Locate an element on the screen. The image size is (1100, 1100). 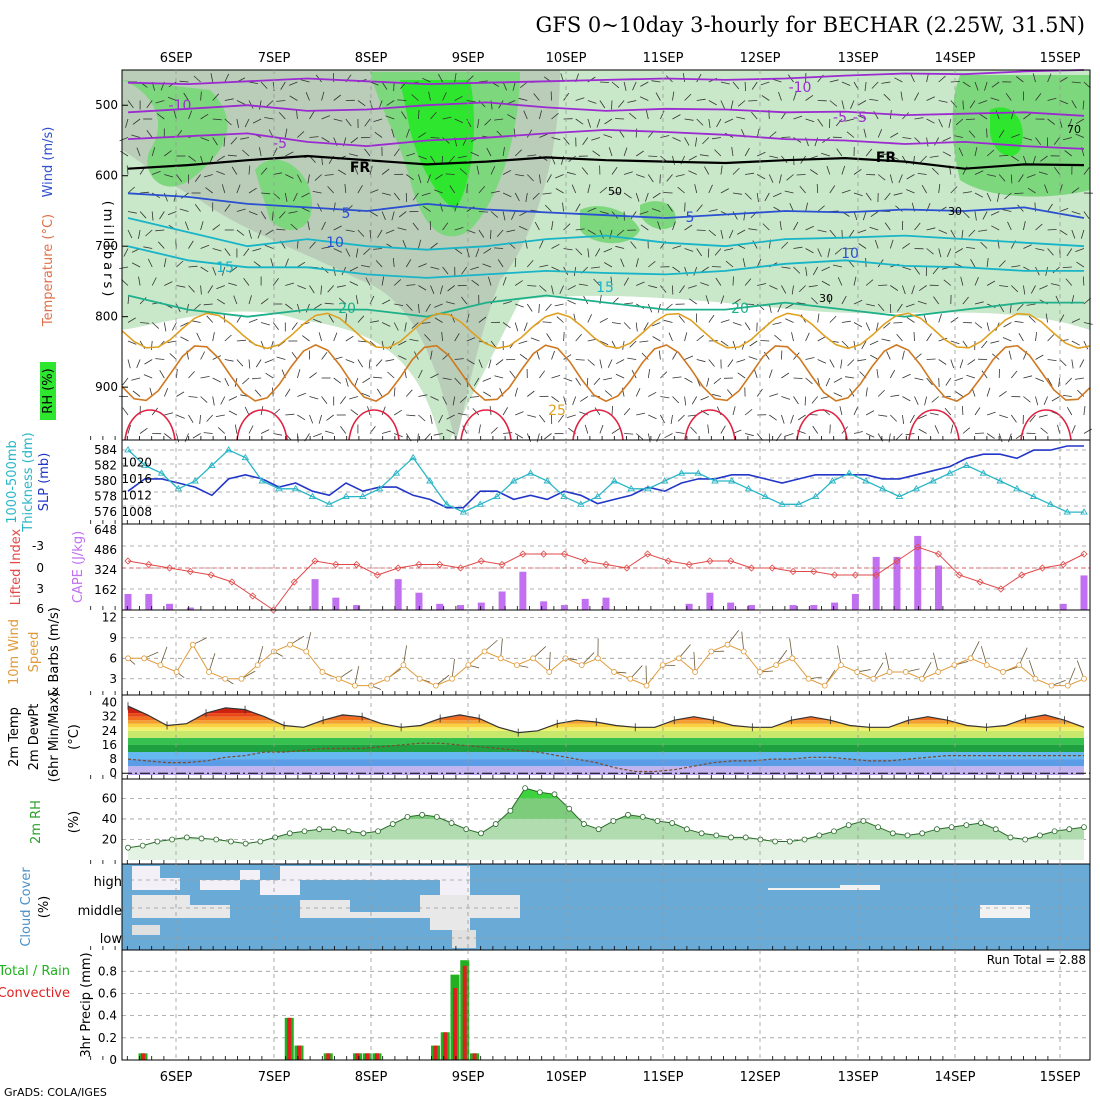
temp-band is located at coordinates (606, 729).